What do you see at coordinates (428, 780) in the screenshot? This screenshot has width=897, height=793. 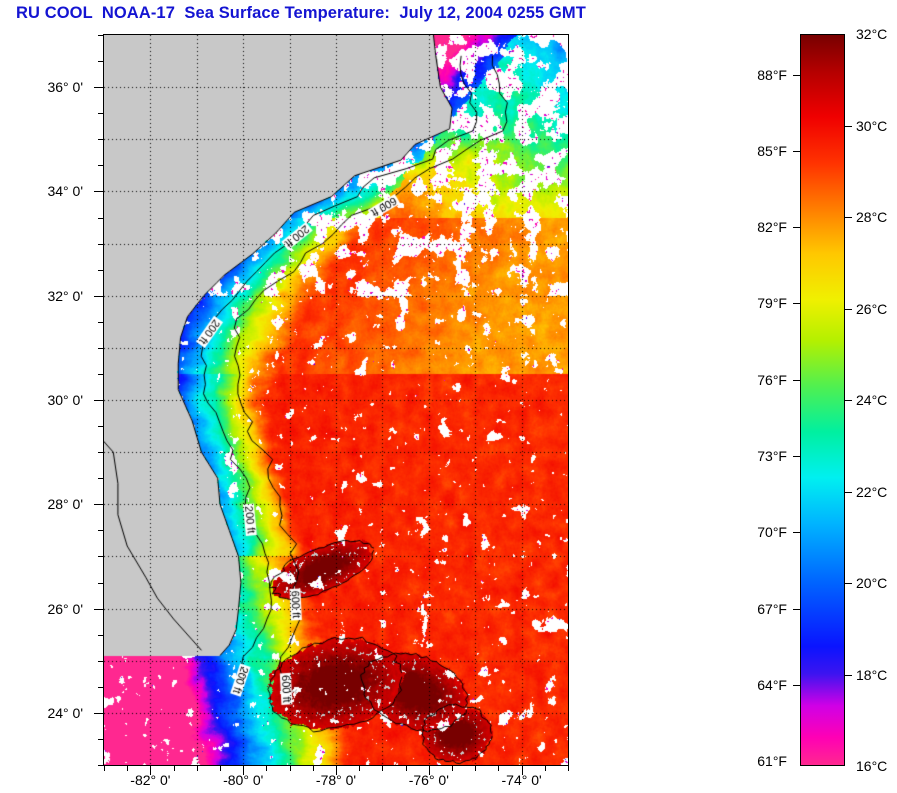 I see `x-axis-label: -76° 0'` at bounding box center [428, 780].